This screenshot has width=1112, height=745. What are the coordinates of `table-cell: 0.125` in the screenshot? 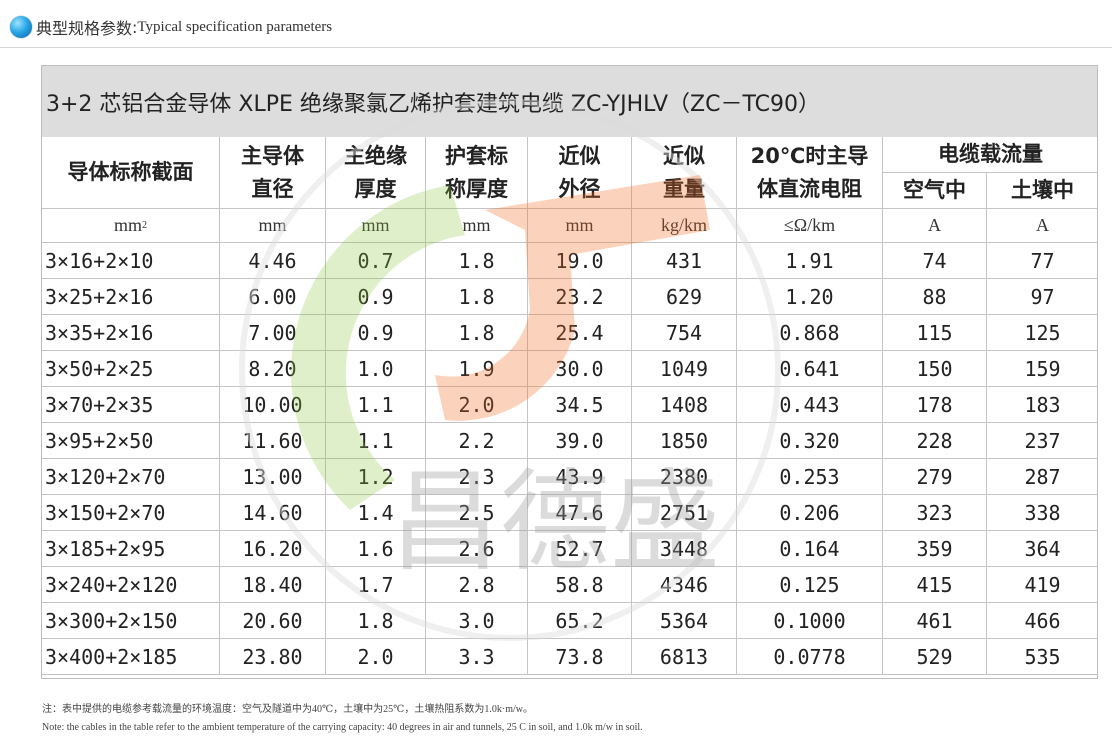 It's located at (810, 585).